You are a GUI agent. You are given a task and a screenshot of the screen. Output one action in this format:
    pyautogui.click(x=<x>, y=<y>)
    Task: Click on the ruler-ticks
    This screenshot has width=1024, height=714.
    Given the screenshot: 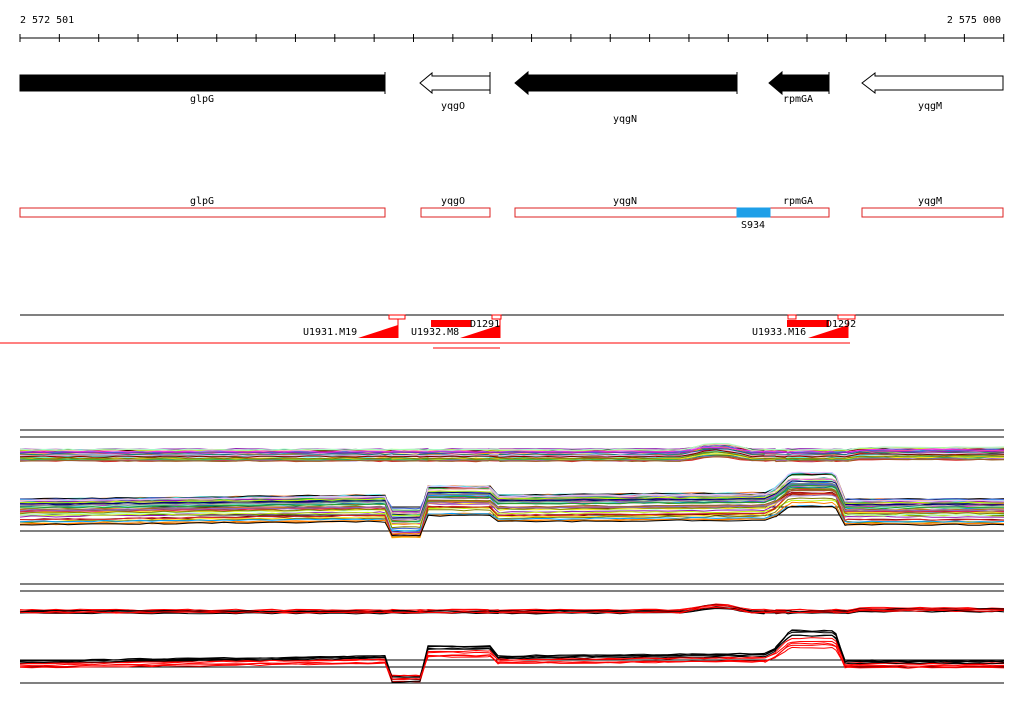 What is the action you would take?
    pyautogui.click(x=512, y=38)
    